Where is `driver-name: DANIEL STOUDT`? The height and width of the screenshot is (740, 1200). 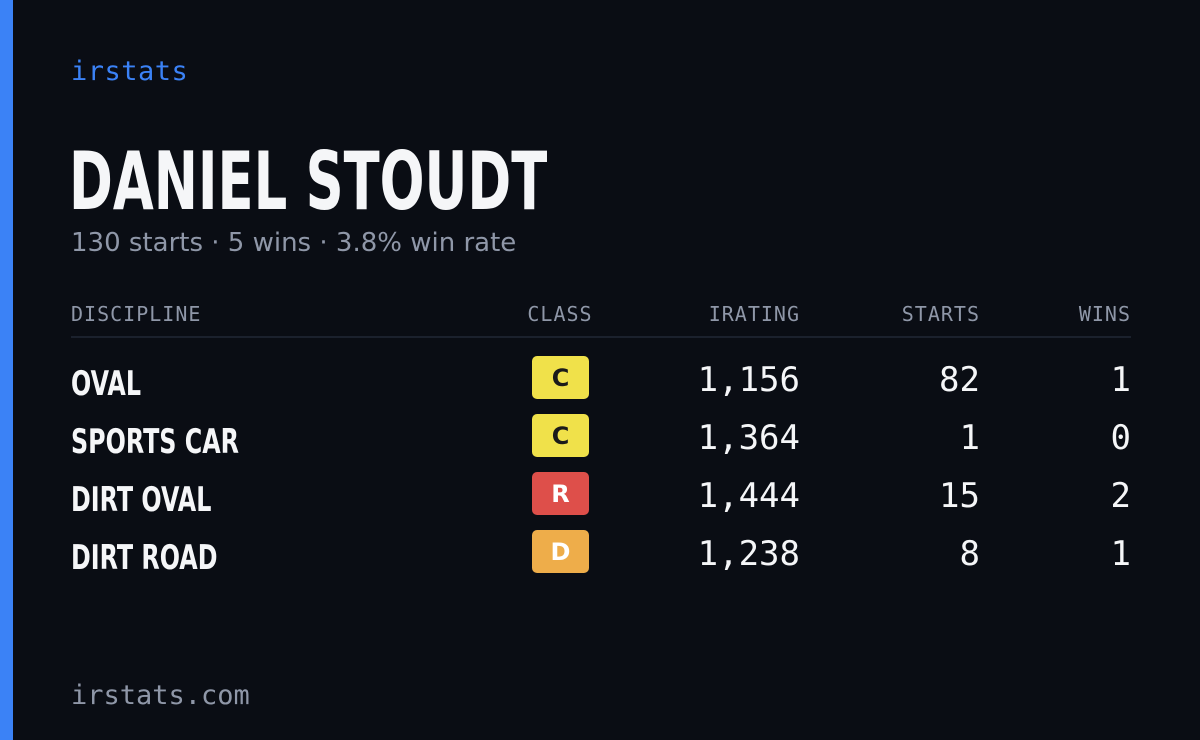 driver-name: DANIEL STOUDT is located at coordinates (308, 181).